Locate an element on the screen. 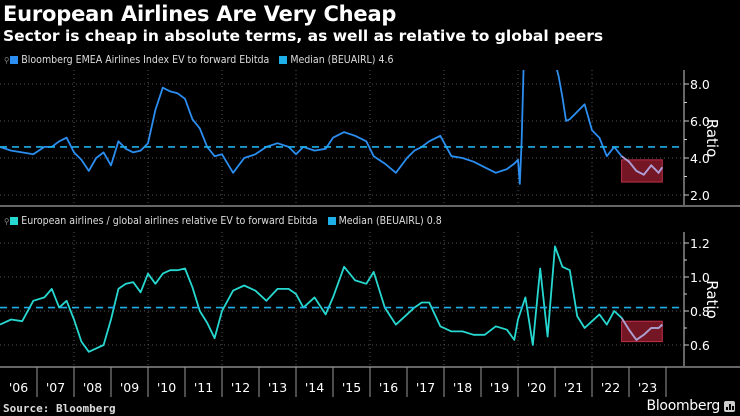 This screenshot has height=416, width=740. y-tick-label: 1.2 is located at coordinates (700, 243).